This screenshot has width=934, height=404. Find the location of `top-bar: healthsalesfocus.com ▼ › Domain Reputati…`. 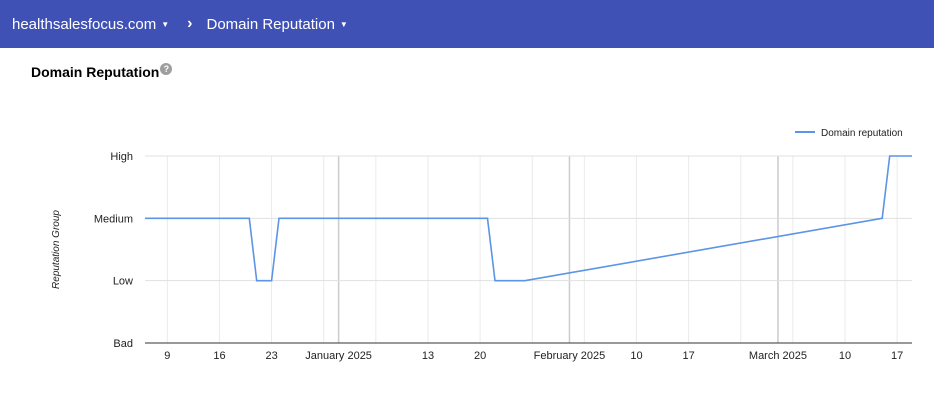

top-bar: healthsalesfocus.com ▼ › Domain Reputati… is located at coordinates (467, 24).